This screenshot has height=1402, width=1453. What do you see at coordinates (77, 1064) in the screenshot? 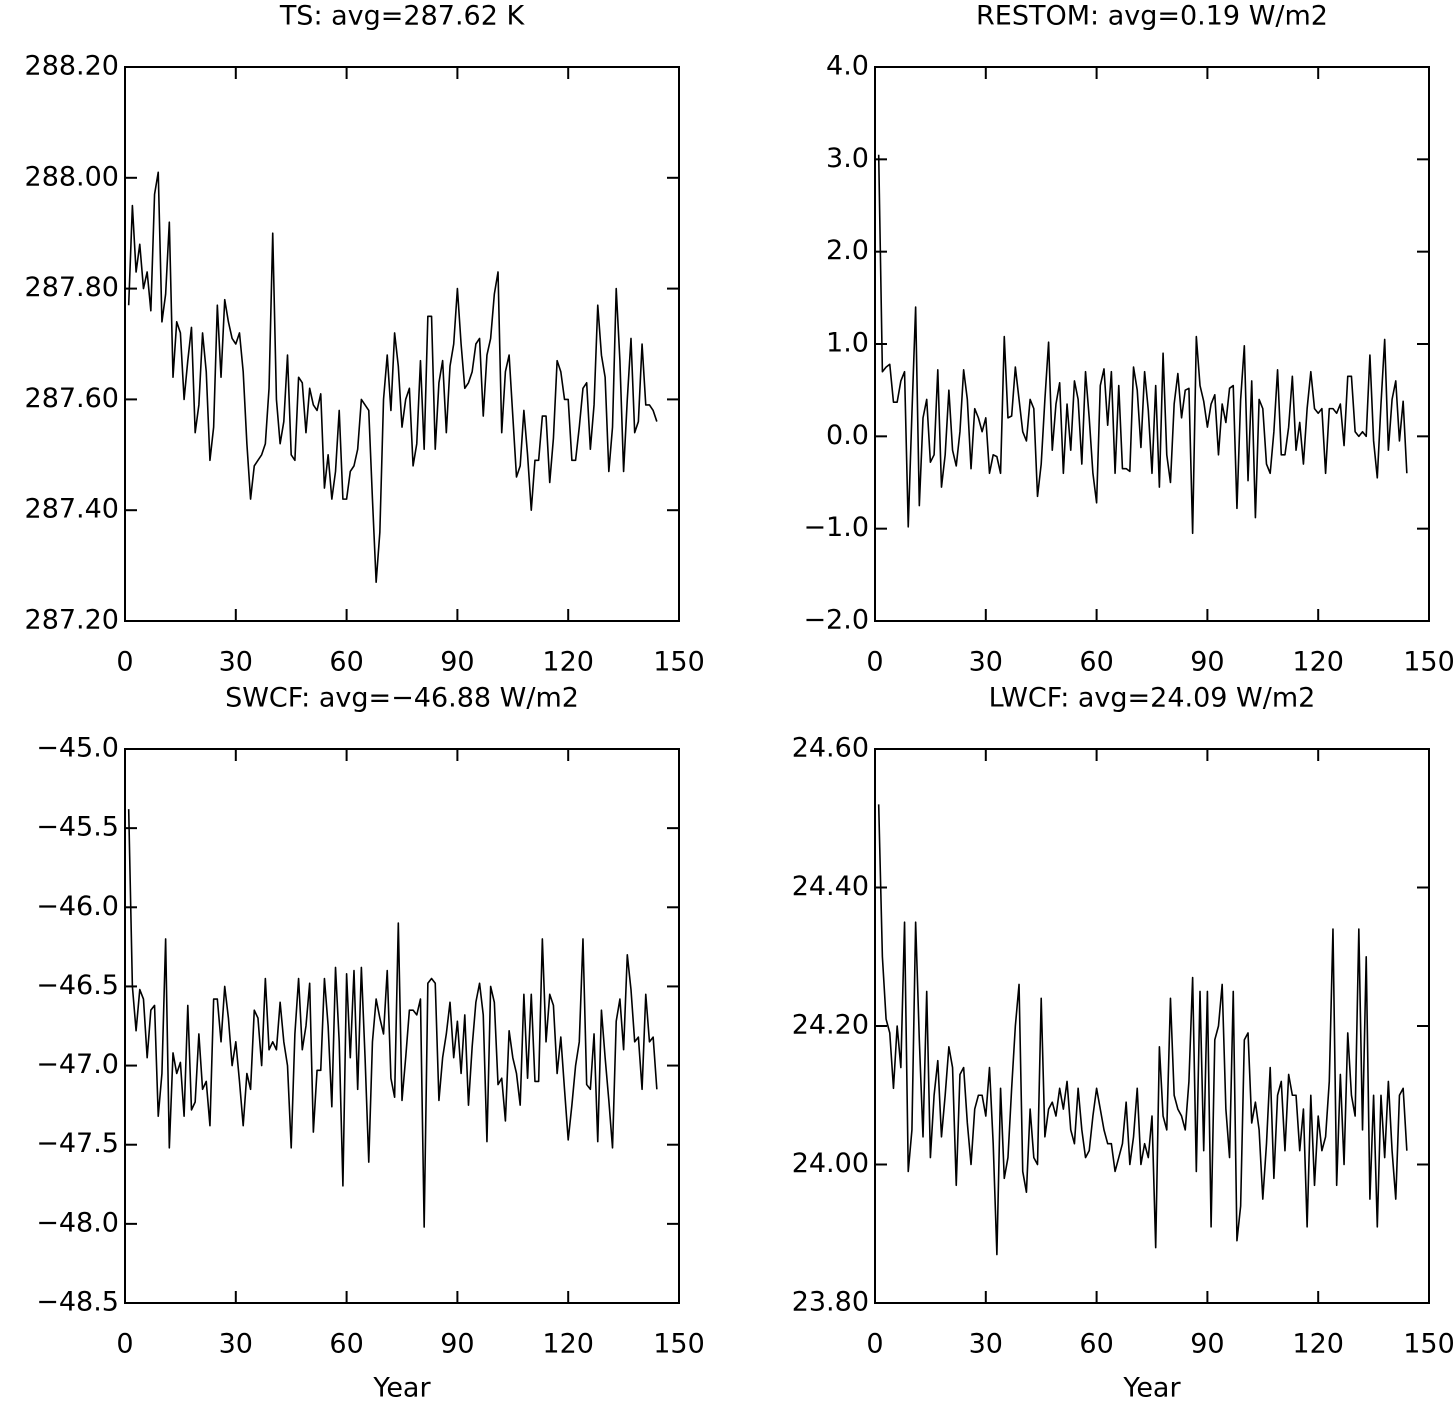
I see `y-tick-label: −47.0` at bounding box center [77, 1064].